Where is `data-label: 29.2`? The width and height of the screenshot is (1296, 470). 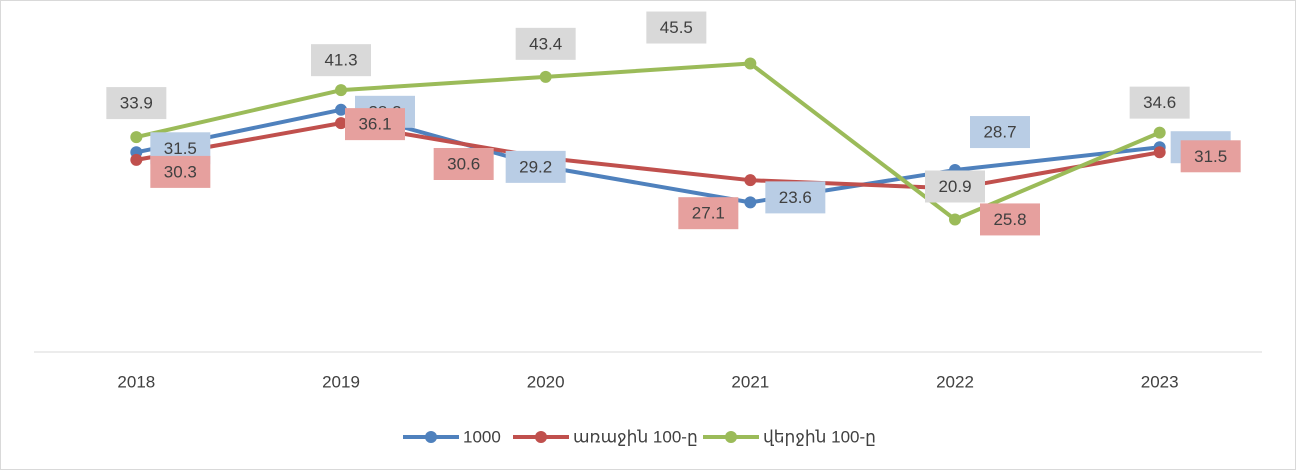 data-label: 29.2 is located at coordinates (535, 166).